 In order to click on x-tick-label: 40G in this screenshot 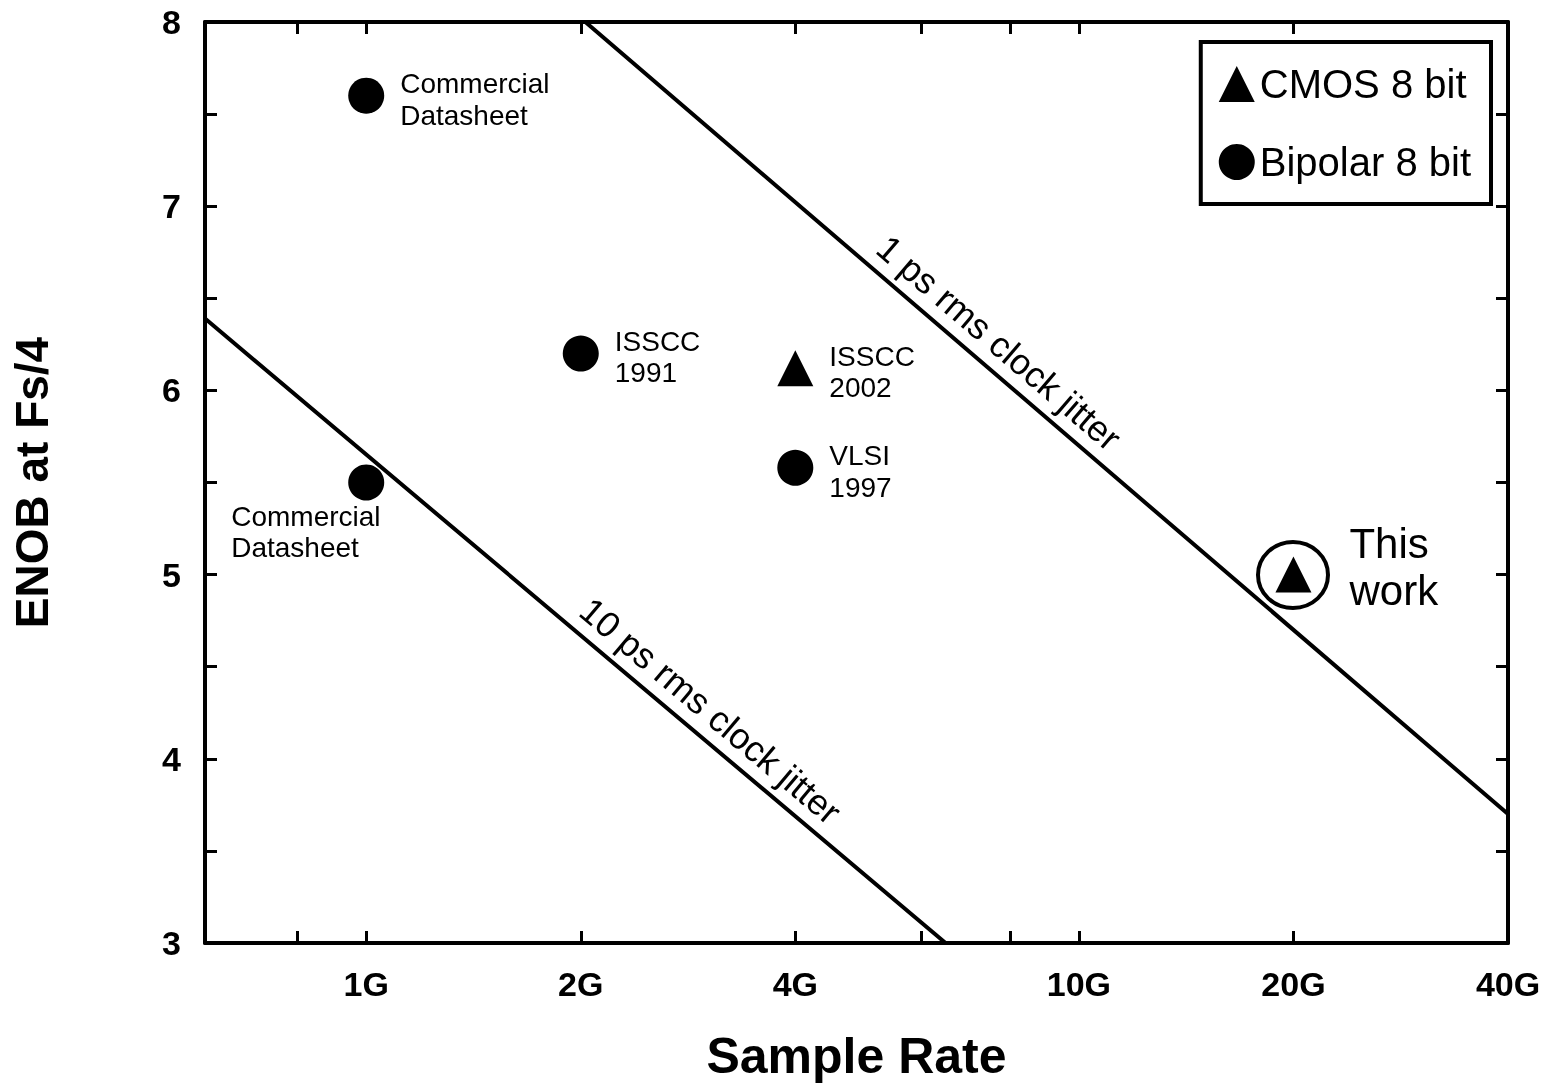, I will do `click(1508, 984)`.